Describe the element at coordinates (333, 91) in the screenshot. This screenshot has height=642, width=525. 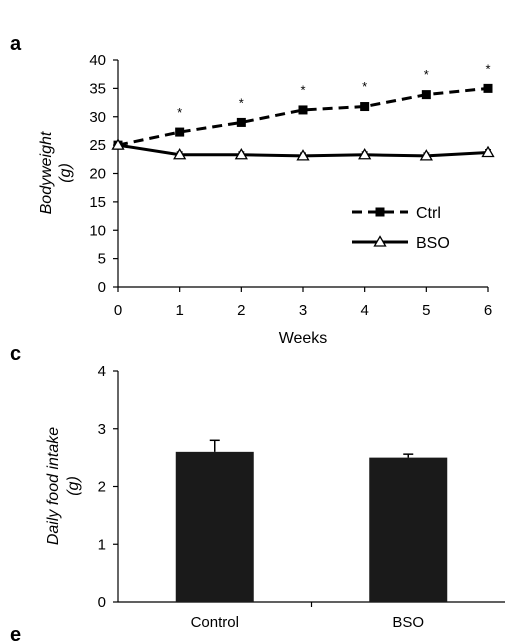
I see `significance-markers: * * * * * *` at that location.